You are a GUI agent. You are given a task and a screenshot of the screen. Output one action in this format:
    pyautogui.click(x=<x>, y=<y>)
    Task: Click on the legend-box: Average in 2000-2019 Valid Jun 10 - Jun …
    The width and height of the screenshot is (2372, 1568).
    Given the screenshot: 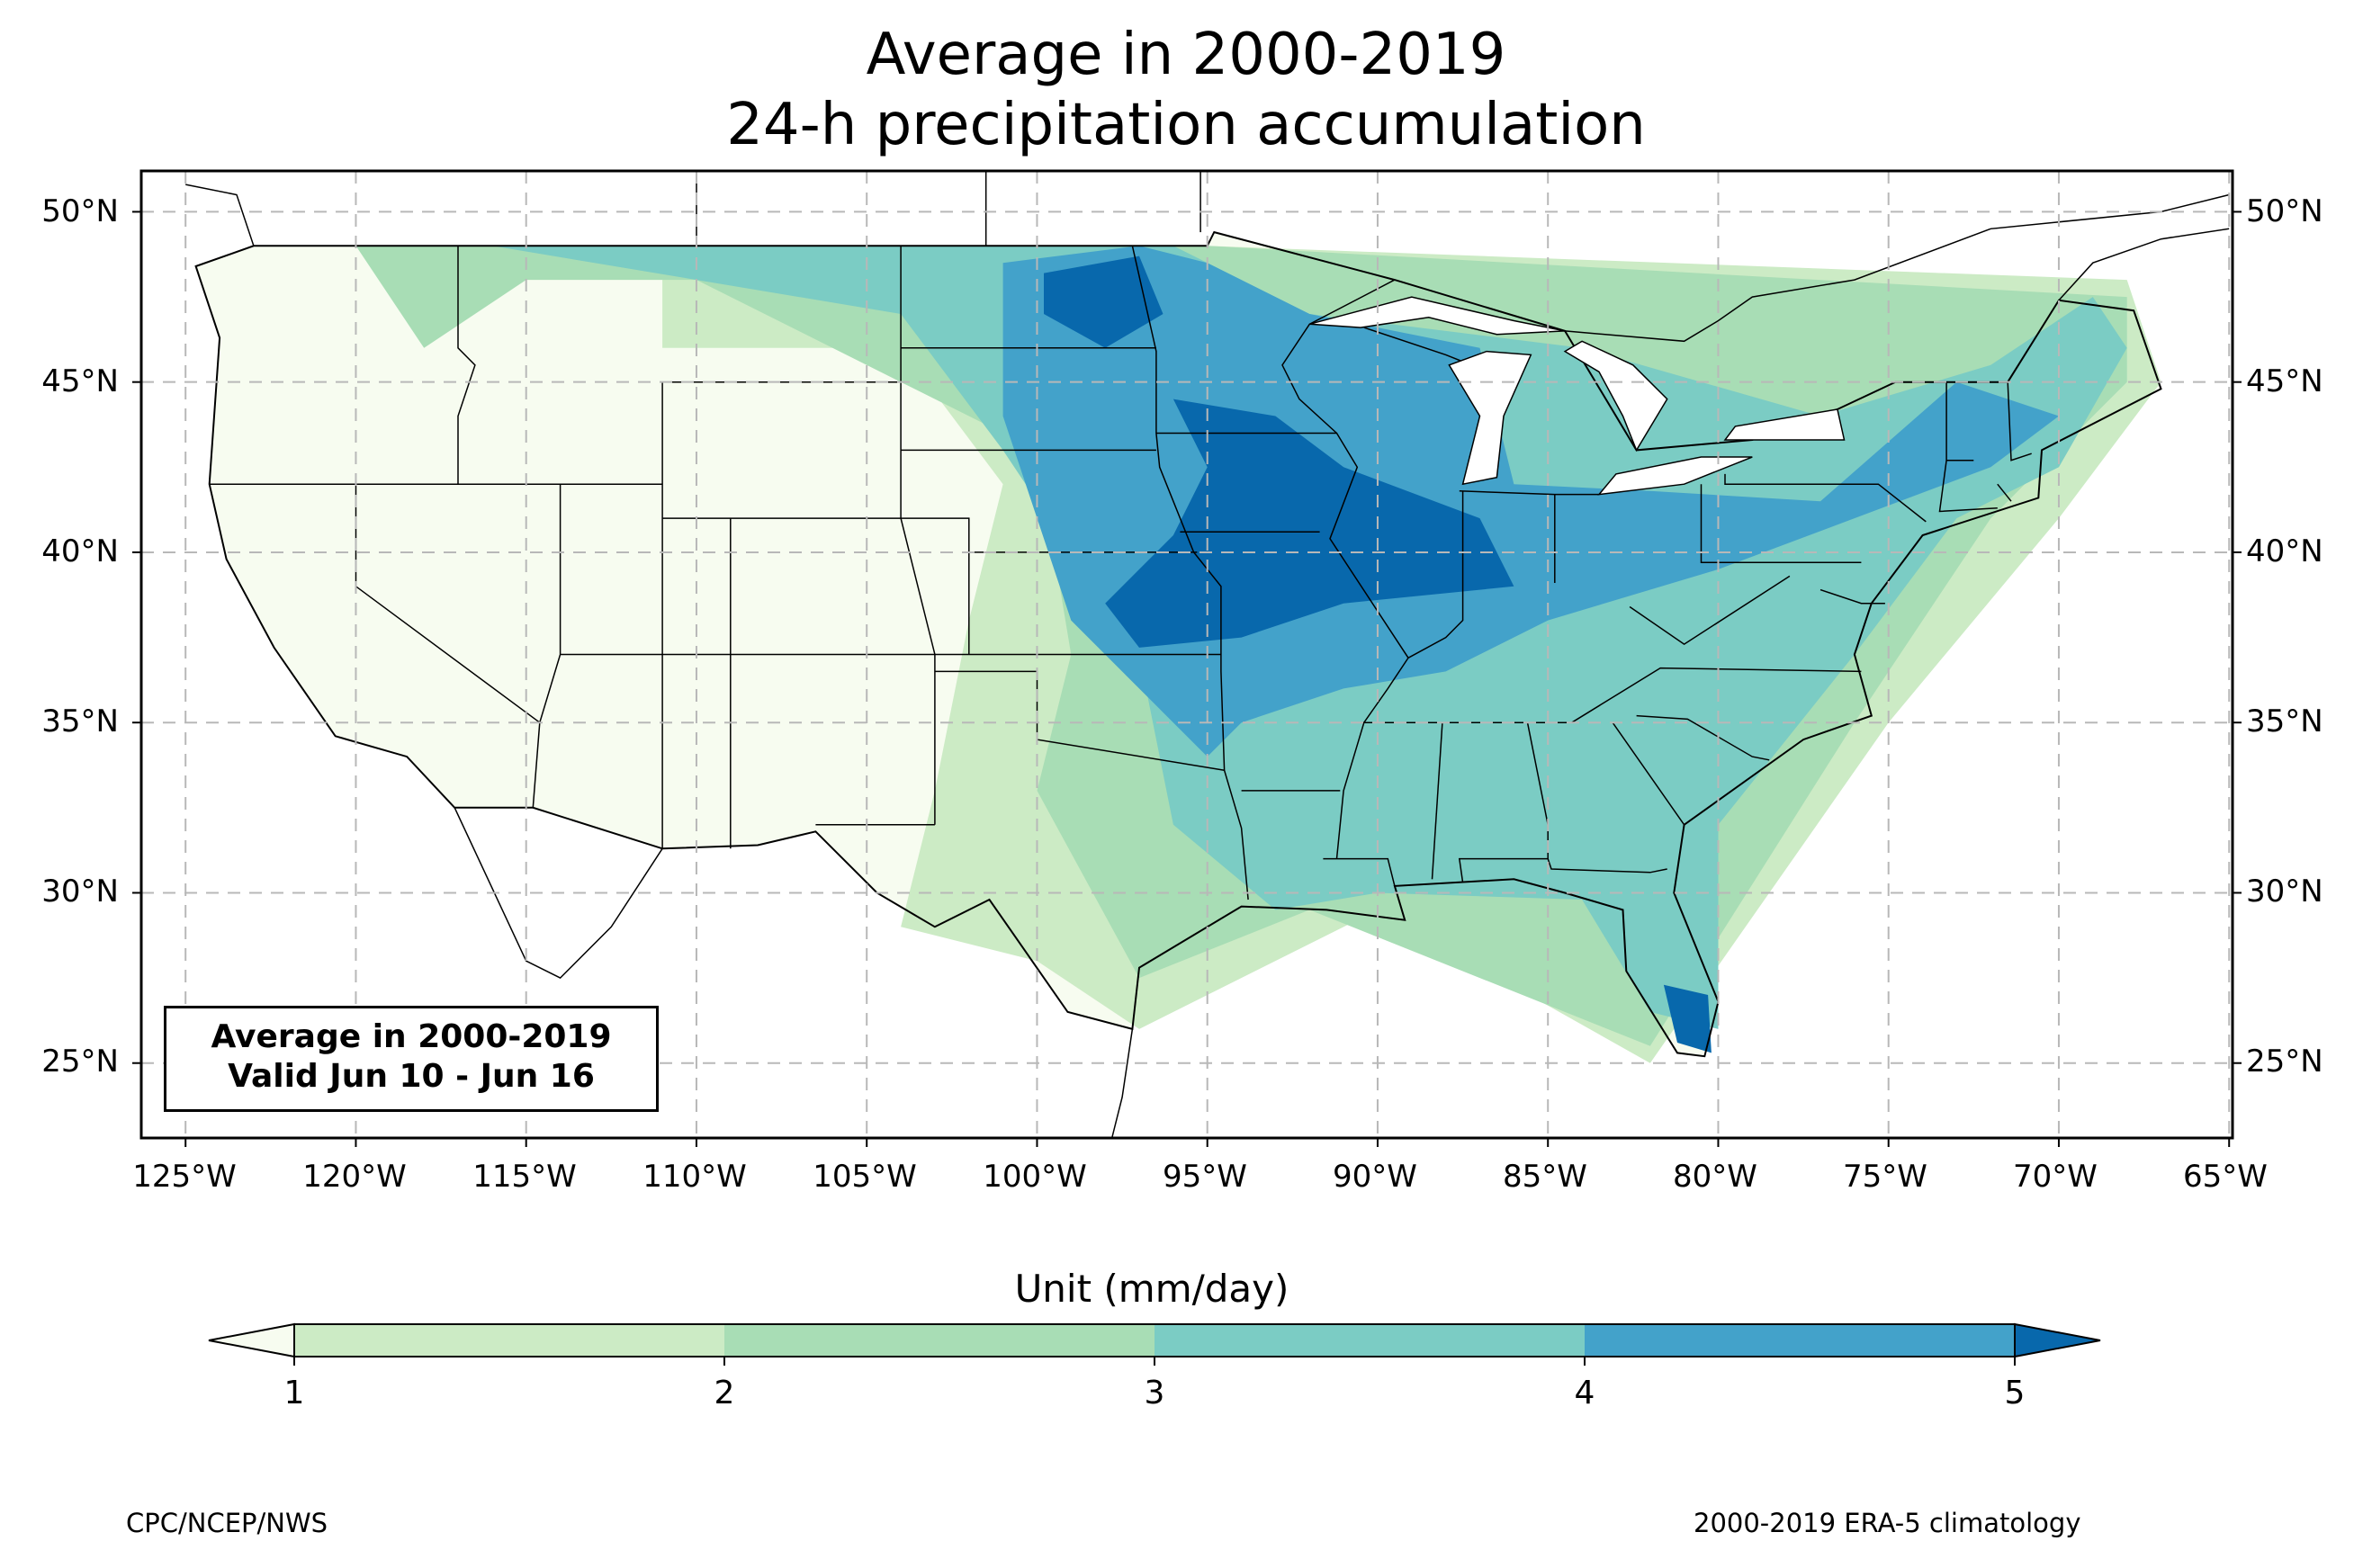 What is the action you would take?
    pyautogui.click(x=411, y=1059)
    